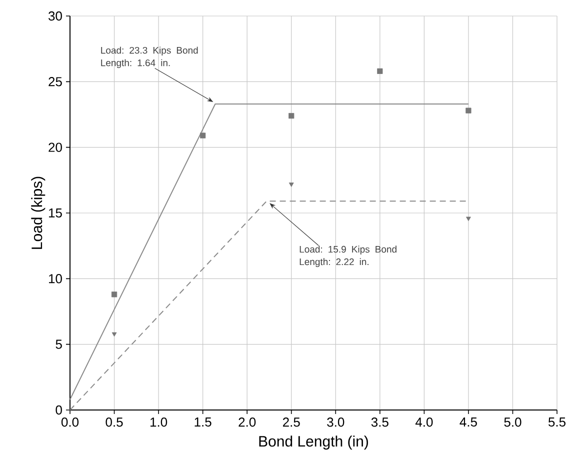 The image size is (572, 474). Describe the element at coordinates (424, 422) in the screenshot. I see `x-tick-label: 4.0` at that location.